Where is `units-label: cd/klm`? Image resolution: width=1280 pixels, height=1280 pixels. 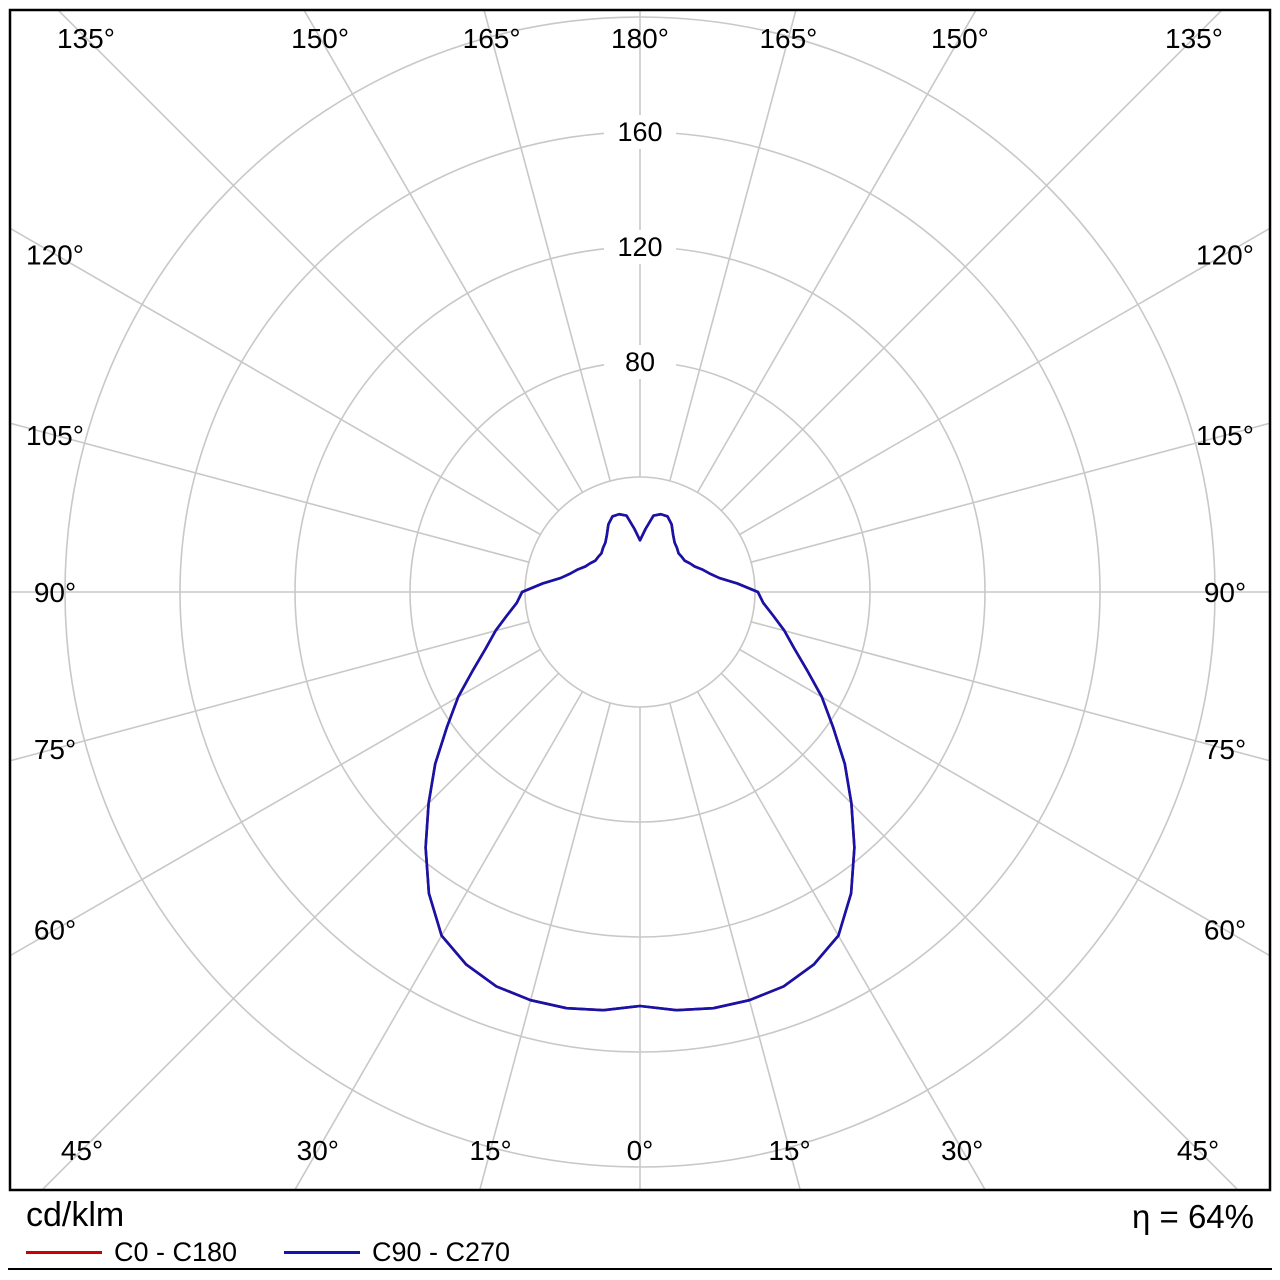 units-label: cd/klm is located at coordinates (75, 1215).